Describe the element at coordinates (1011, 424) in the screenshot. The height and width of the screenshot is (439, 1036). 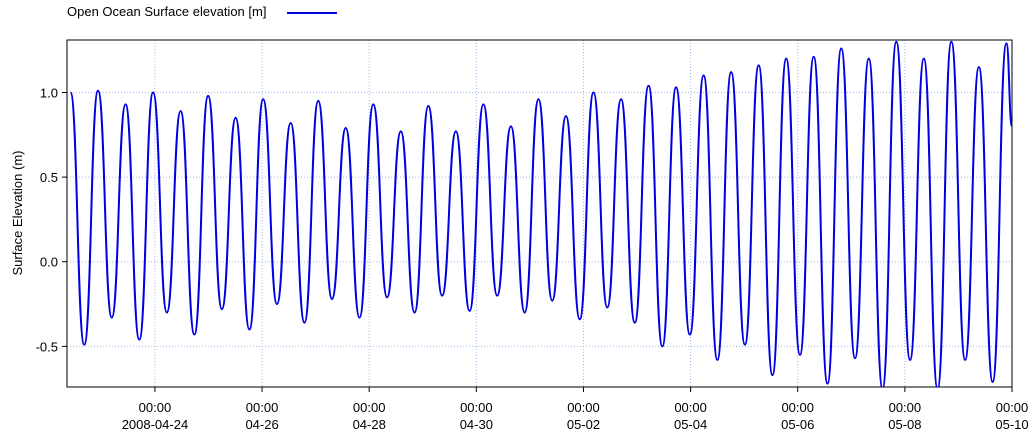
I see `x-tick-label: 05-10` at that location.